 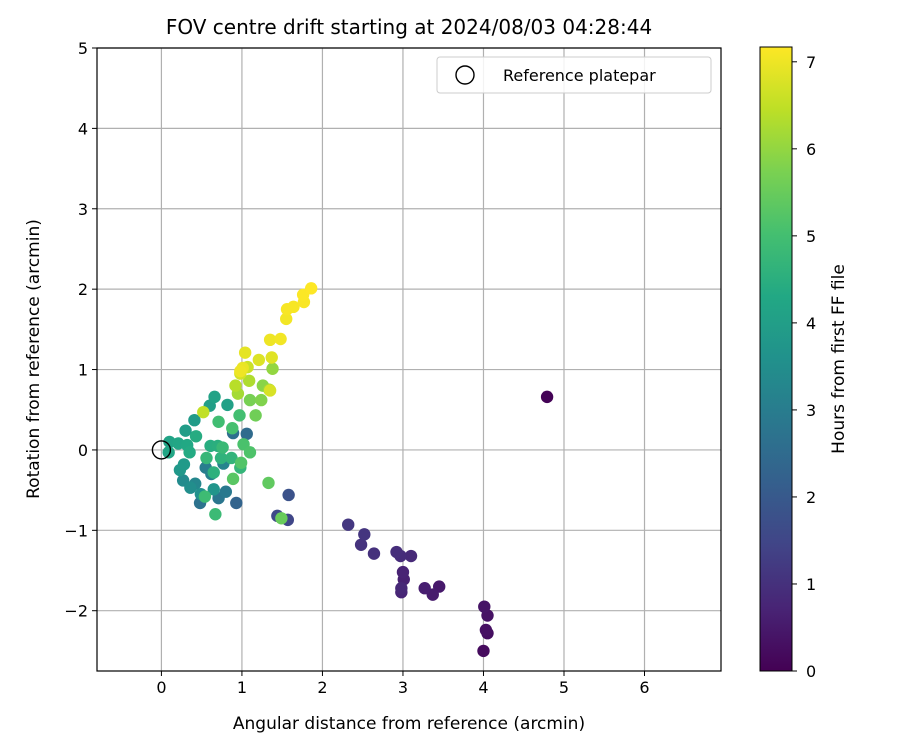 I want to click on reference-platepar-marker, so click(x=161, y=450).